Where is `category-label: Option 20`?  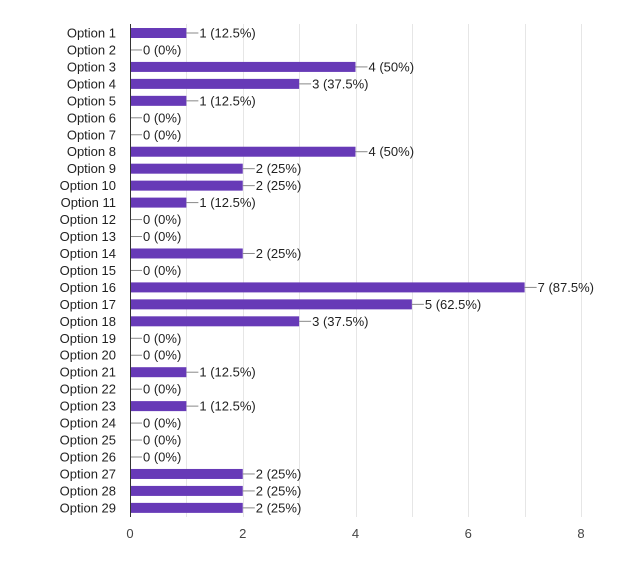
category-label: Option 20 is located at coordinates (88, 355).